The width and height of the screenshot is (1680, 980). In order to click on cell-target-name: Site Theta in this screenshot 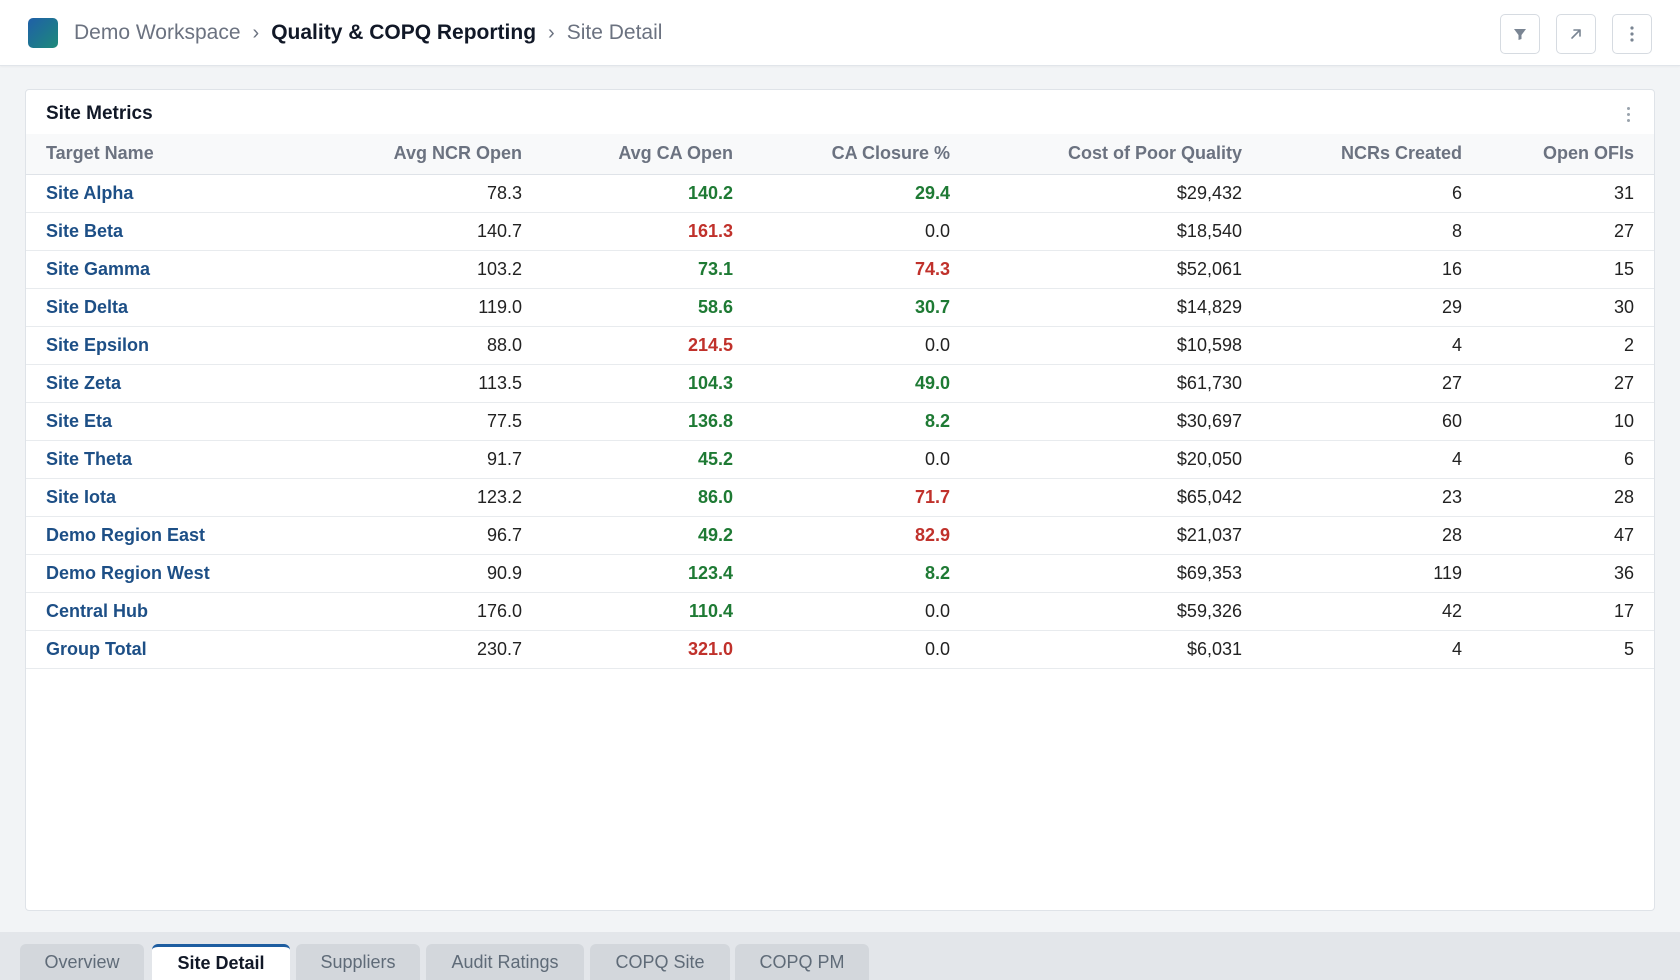, I will do `click(166, 459)`.